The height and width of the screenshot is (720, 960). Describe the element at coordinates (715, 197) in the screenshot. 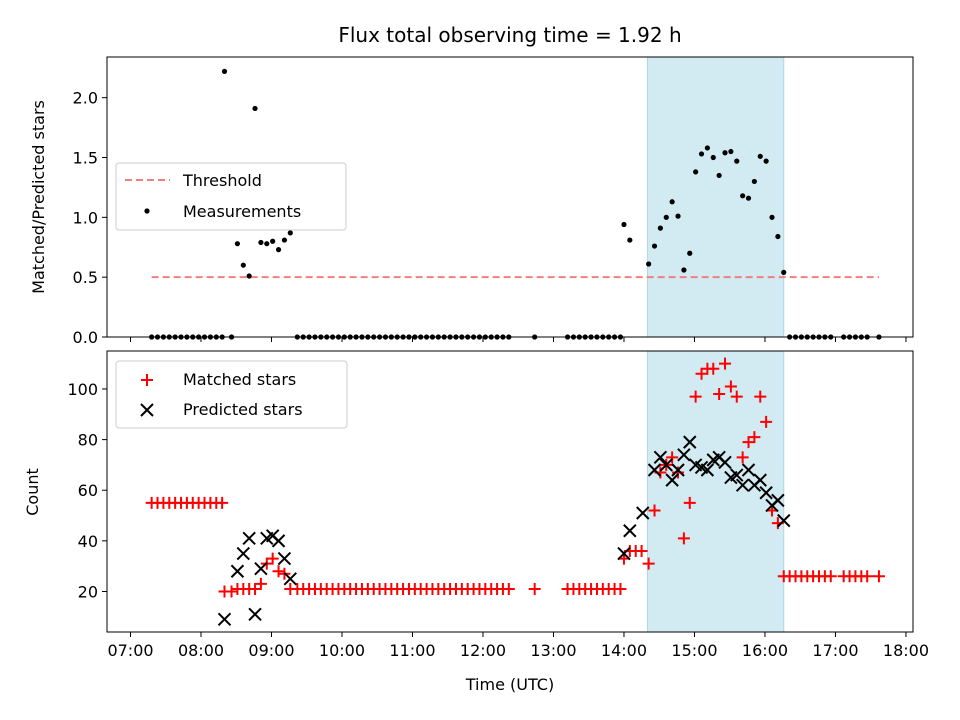

I see `top-shaded-span` at that location.